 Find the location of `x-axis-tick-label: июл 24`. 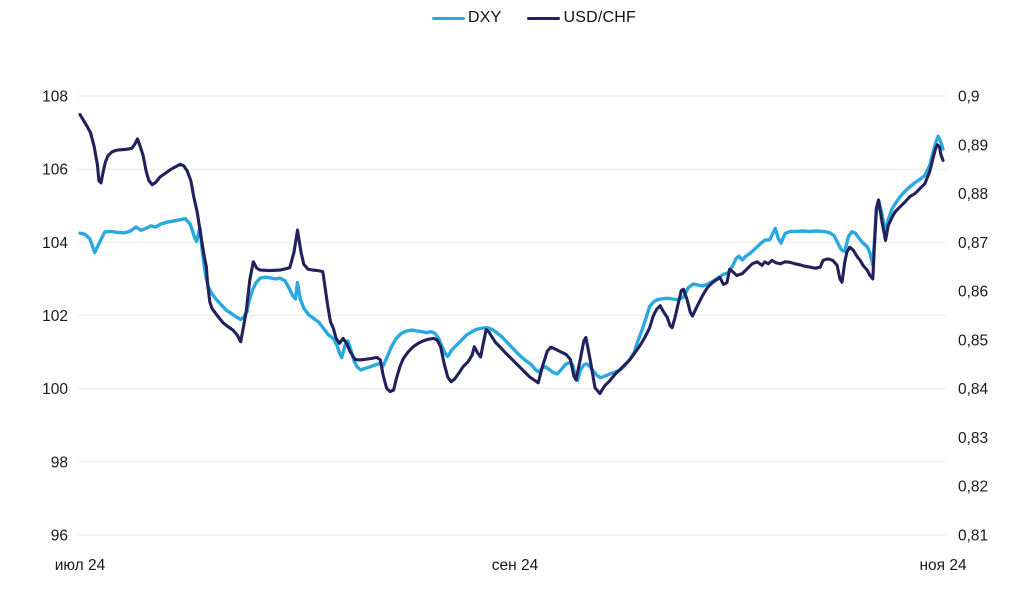

x-axis-tick-label: июл 24 is located at coordinates (80, 565).